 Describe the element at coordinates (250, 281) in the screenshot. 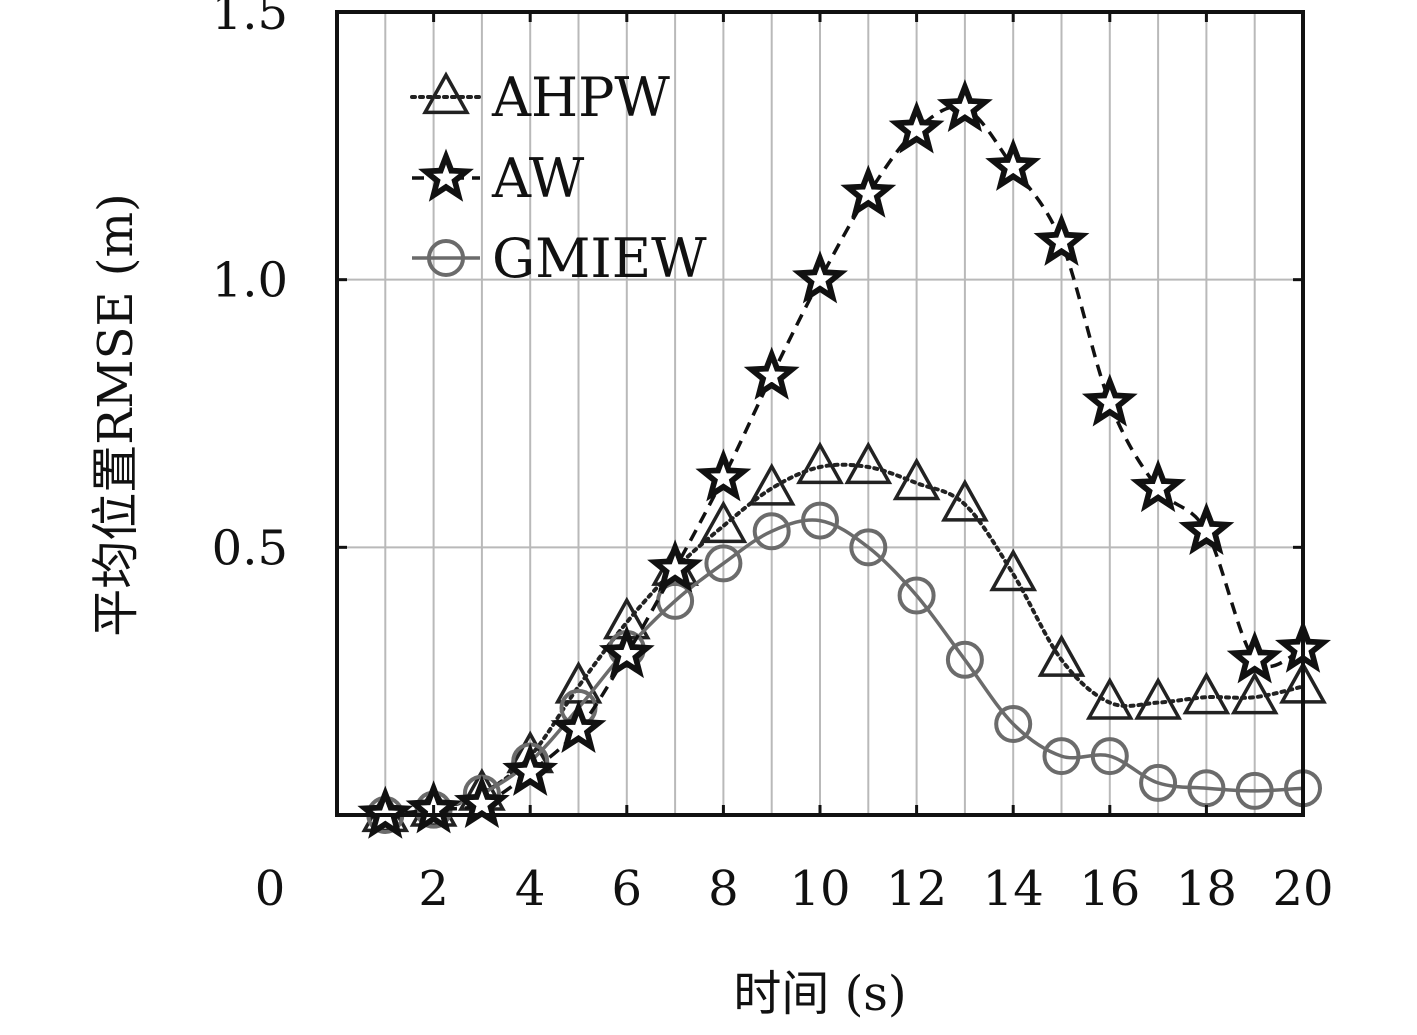

I see `y-tick-label: 1.0` at that location.